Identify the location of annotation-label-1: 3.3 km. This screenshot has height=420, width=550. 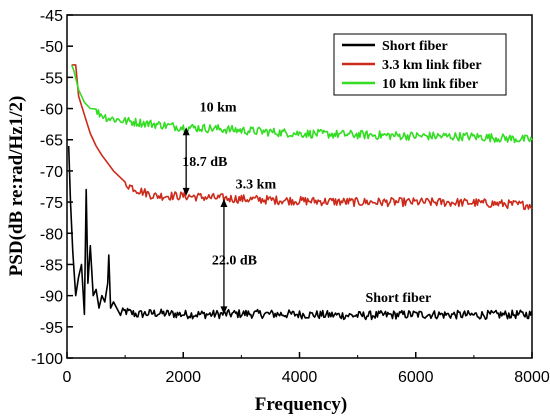
(256, 184).